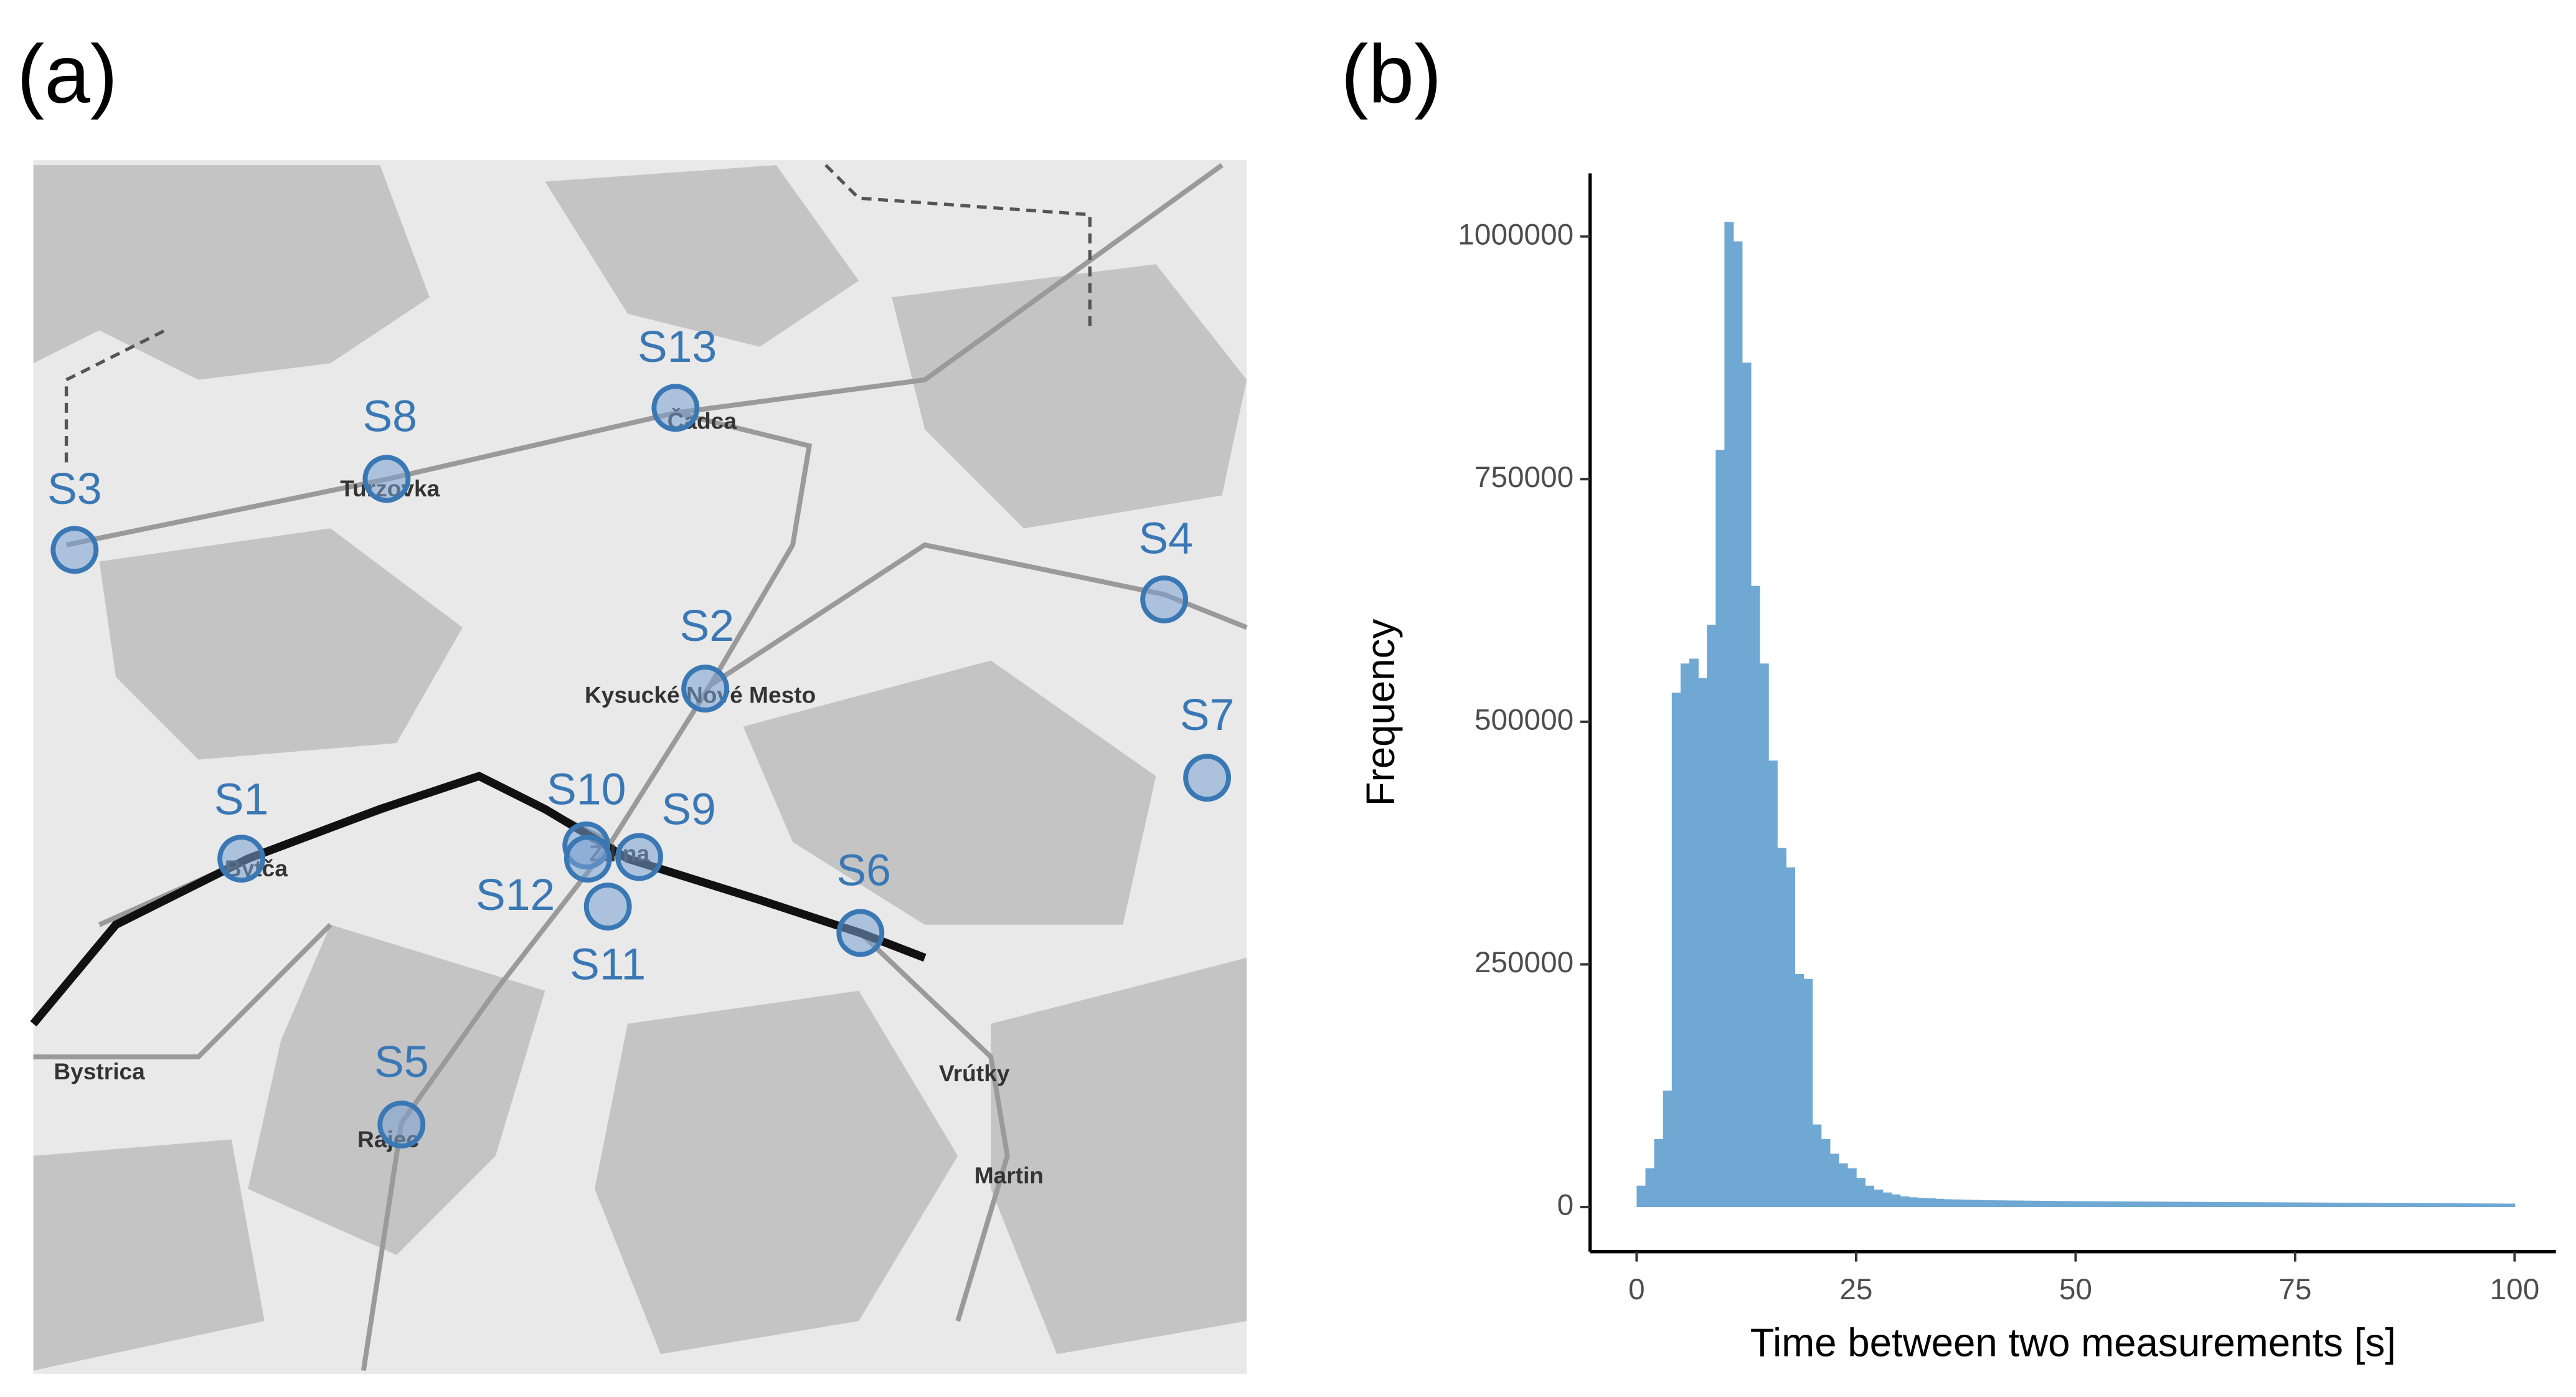 The image size is (2576, 1397). Describe the element at coordinates (974, 1073) in the screenshot. I see `place-name: Vrútky` at that location.